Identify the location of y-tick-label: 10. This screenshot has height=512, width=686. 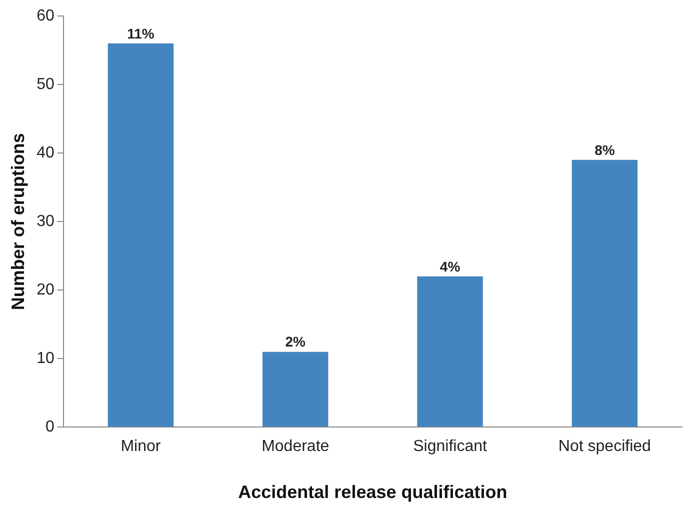
(45, 359).